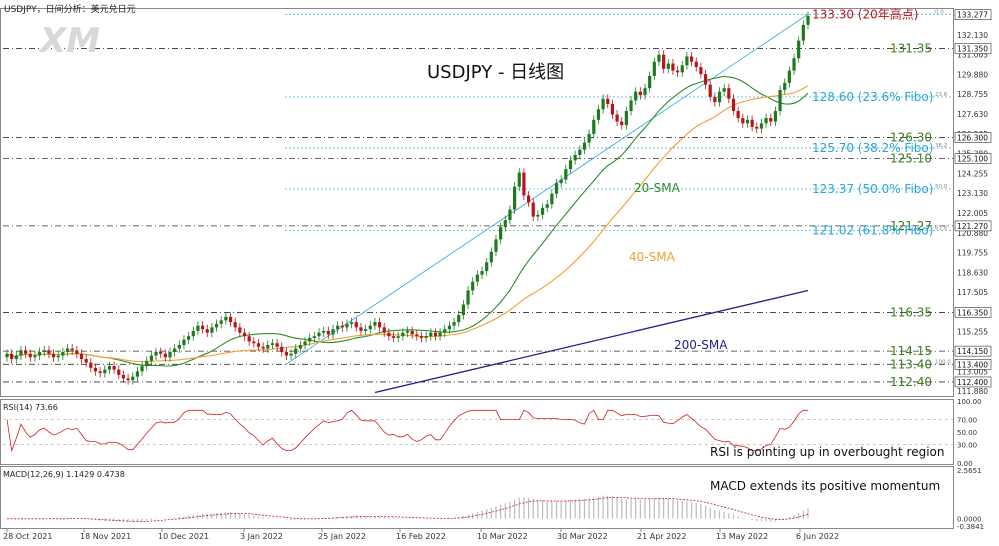  Describe the element at coordinates (972, 371) in the screenshot. I see `y-tick-label: 113.005` at that location.